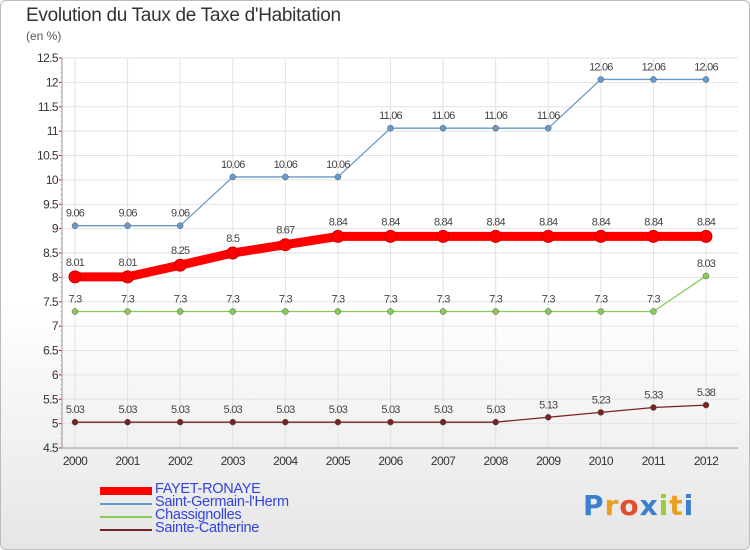  Describe the element at coordinates (390, 461) in the screenshot. I see `x-tick-label: 2006` at that location.